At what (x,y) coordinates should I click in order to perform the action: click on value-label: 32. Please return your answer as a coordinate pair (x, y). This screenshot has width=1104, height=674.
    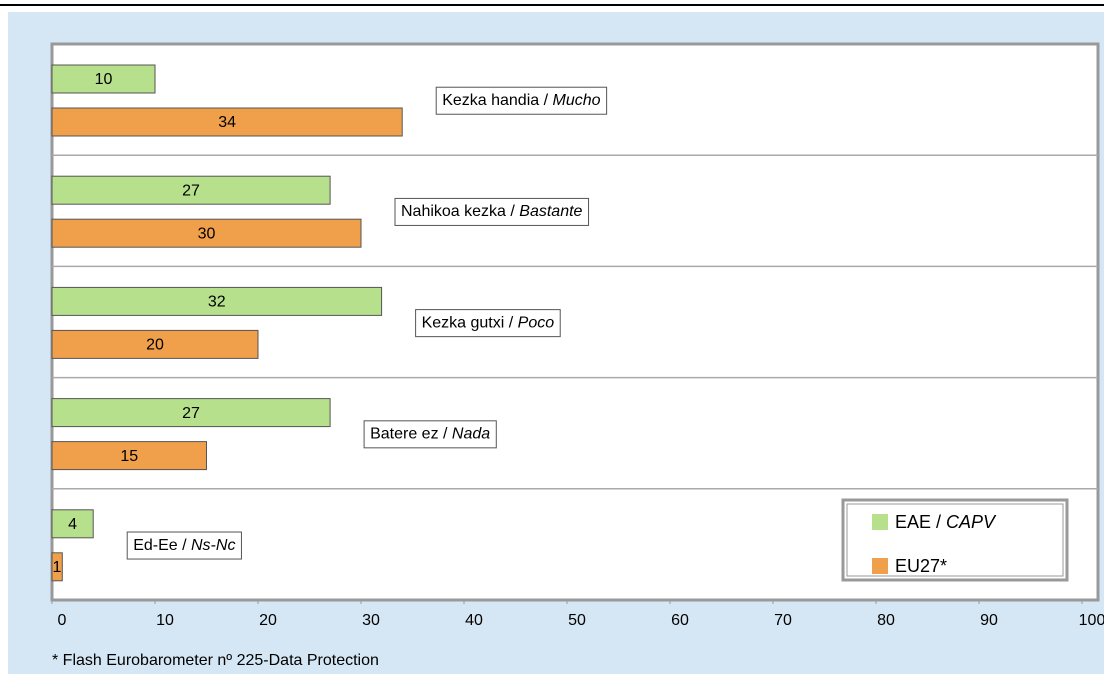
    Looking at the image, I should click on (217, 302).